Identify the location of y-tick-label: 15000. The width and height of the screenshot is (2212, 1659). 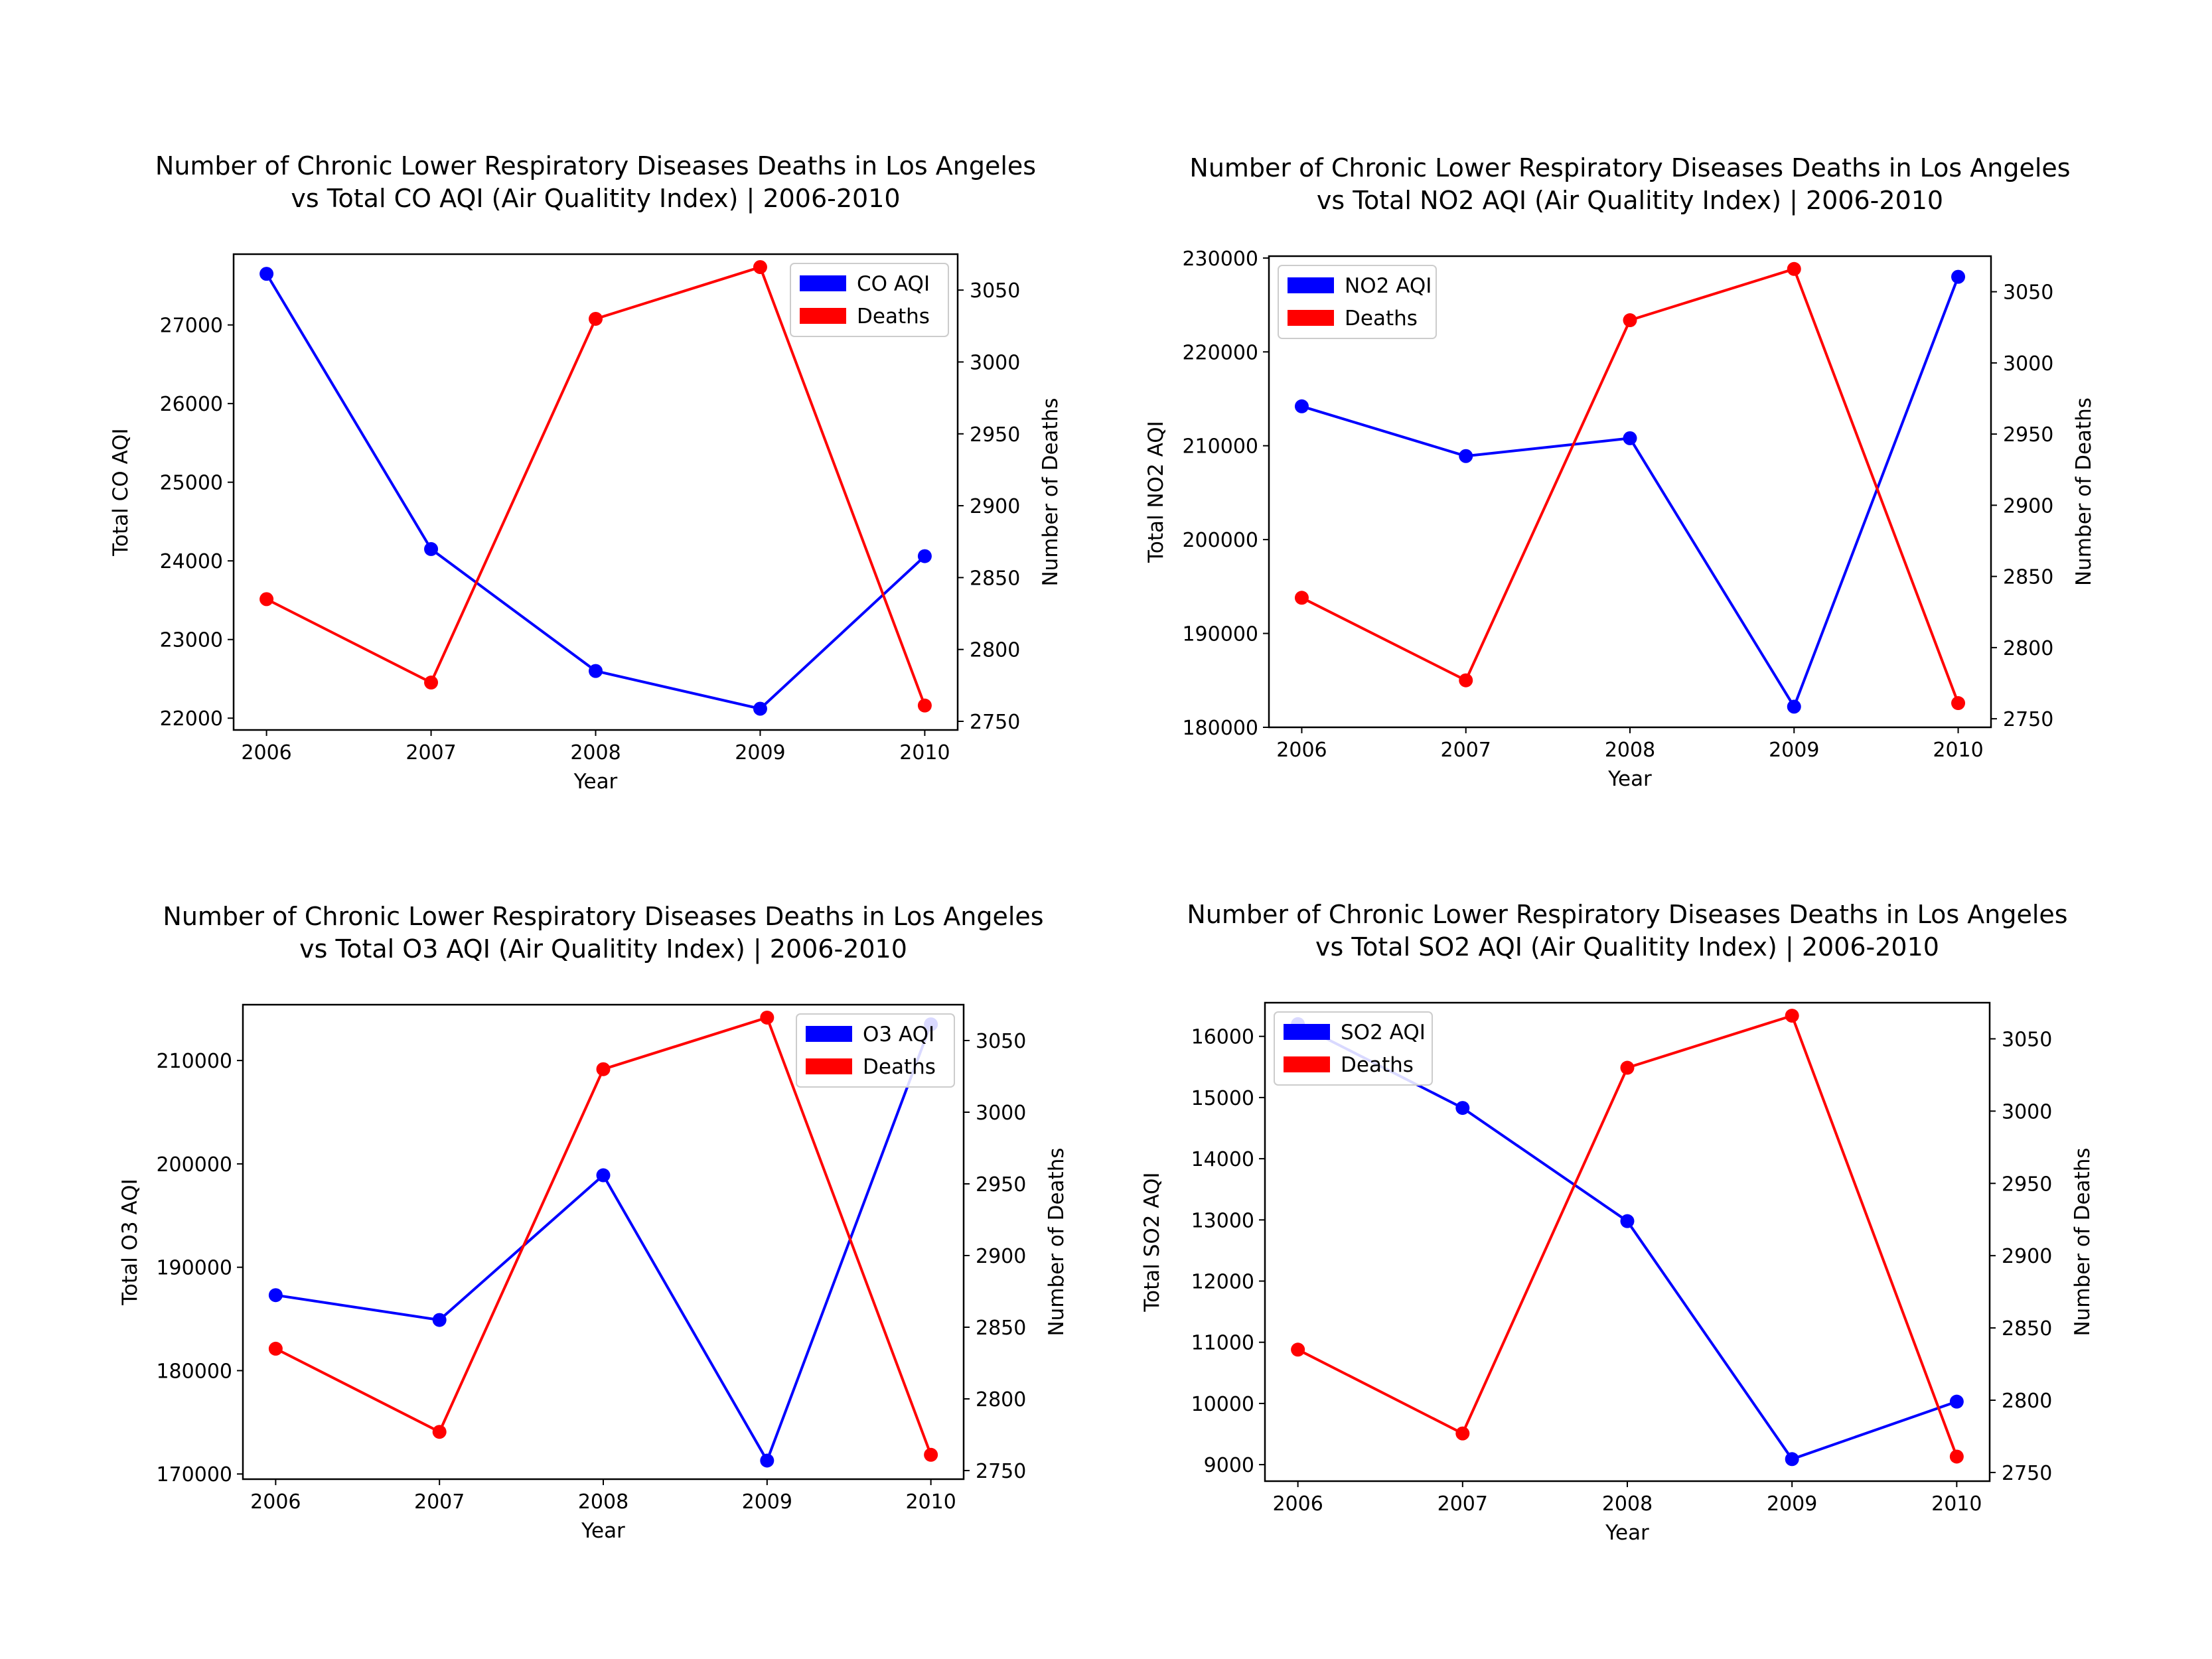
(1223, 1098).